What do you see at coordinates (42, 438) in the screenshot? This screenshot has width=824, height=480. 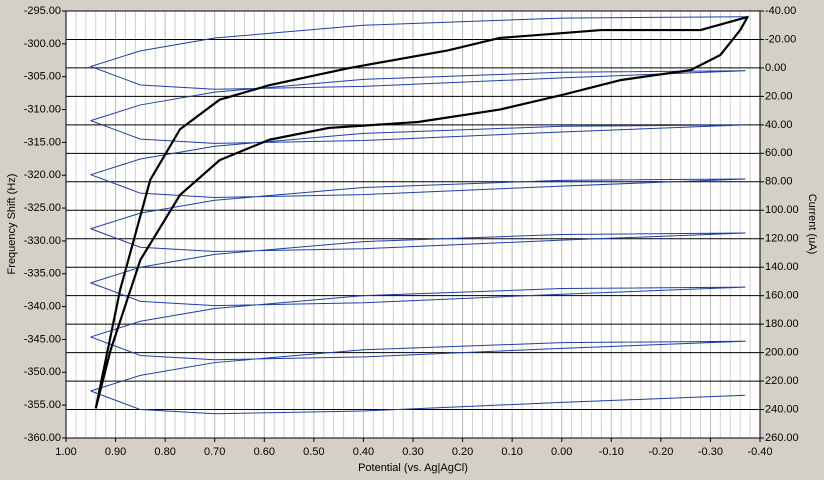 I see `y-tick-label: -360.00` at bounding box center [42, 438].